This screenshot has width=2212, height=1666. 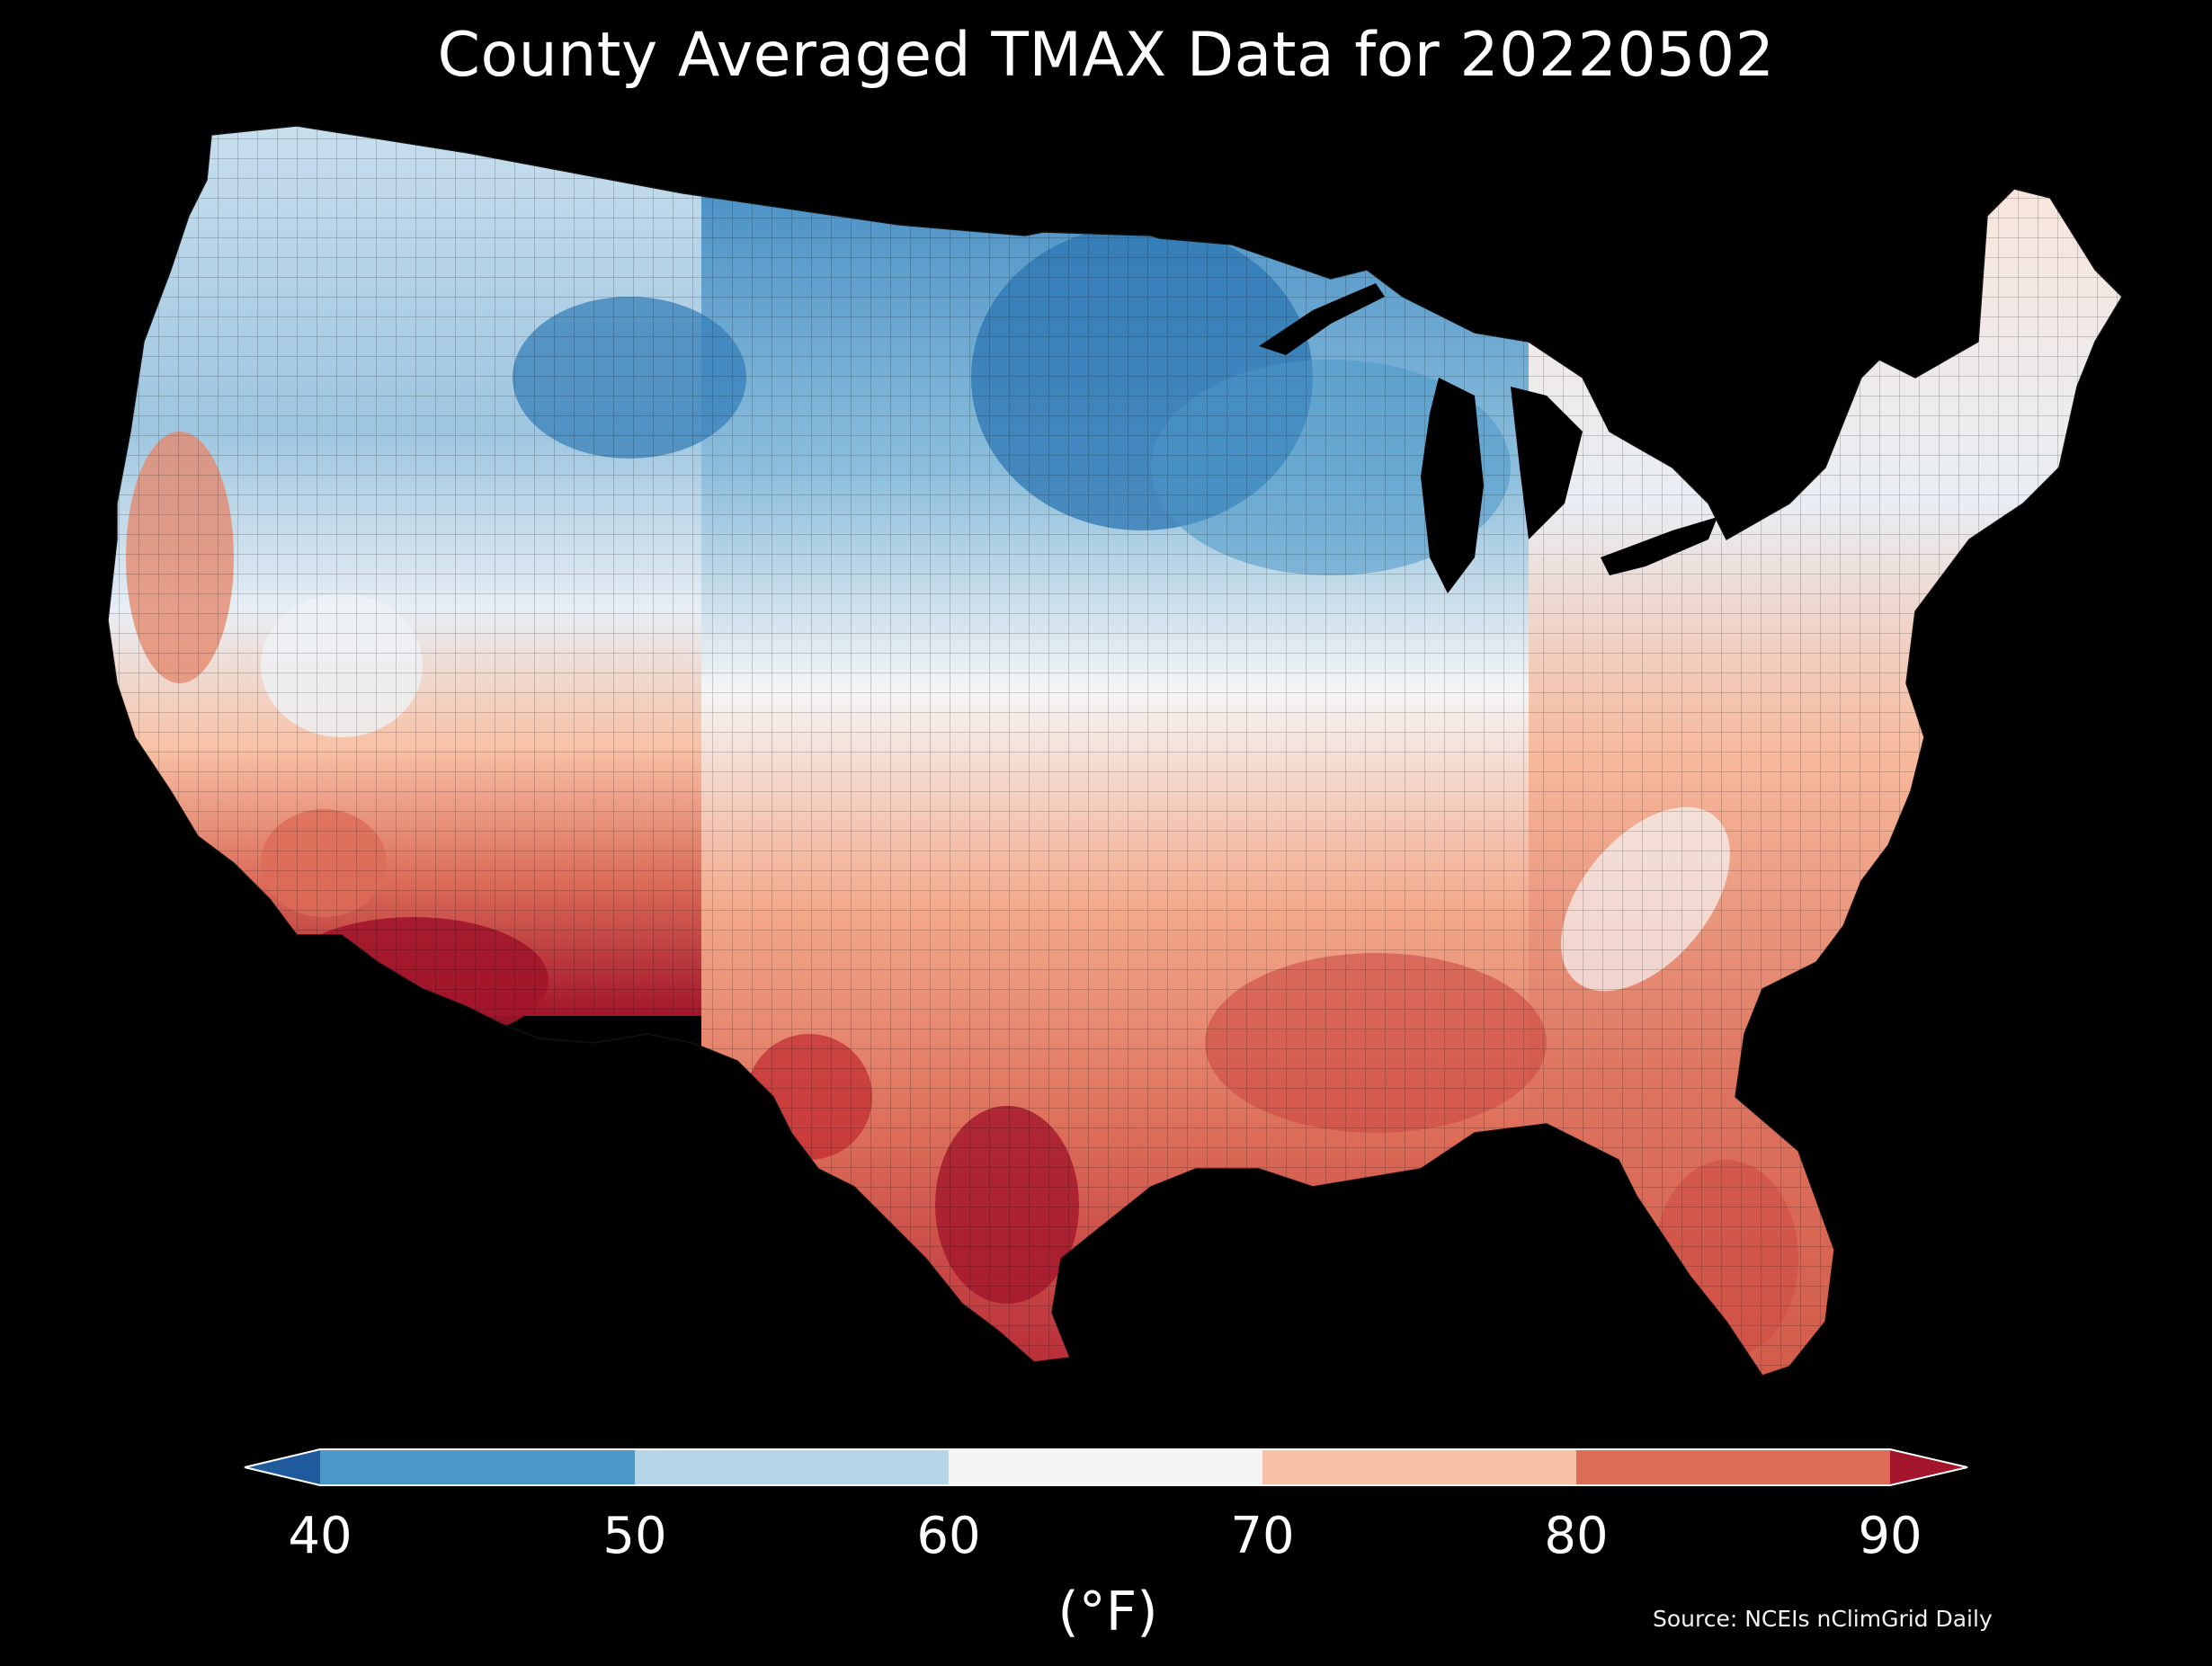 What do you see at coordinates (282, 1467) in the screenshot?
I see `colorbar-under-arrow` at bounding box center [282, 1467].